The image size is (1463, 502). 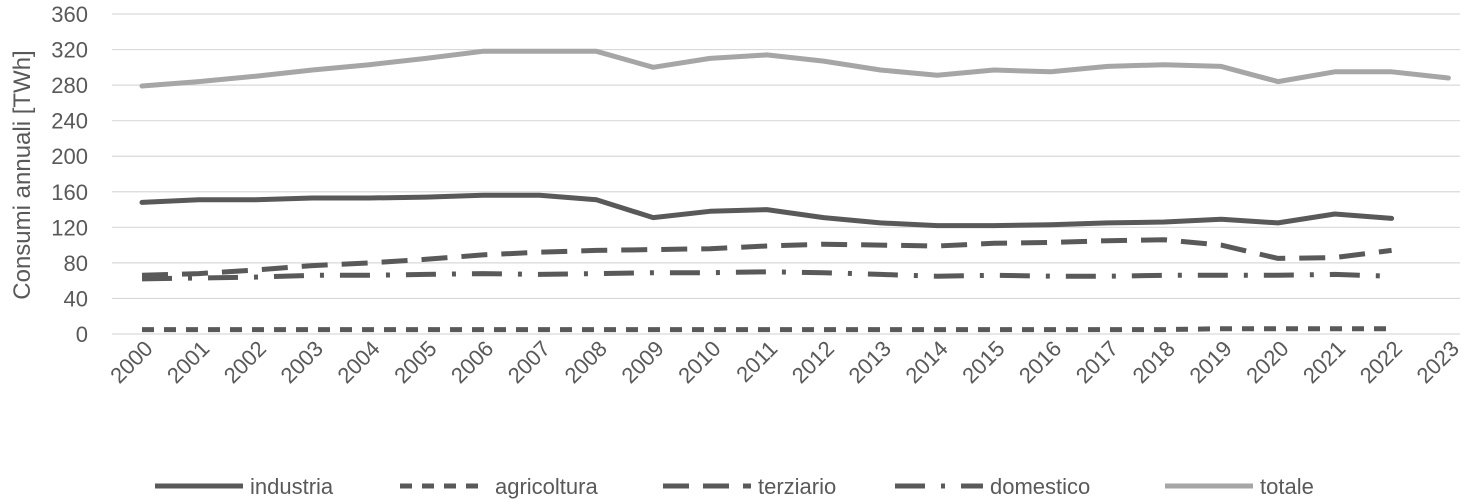 What do you see at coordinates (766, 257) in the screenshot?
I see `series-line-terziario` at bounding box center [766, 257].